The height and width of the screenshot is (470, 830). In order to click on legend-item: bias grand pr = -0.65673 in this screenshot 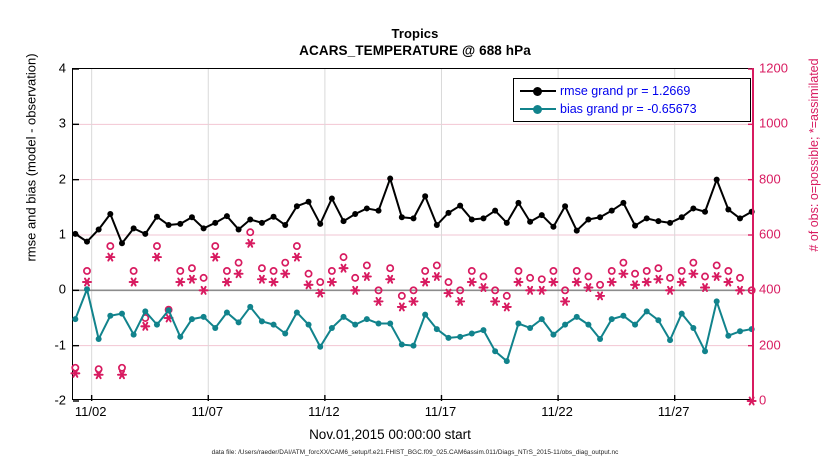, I will do `click(632, 109)`.